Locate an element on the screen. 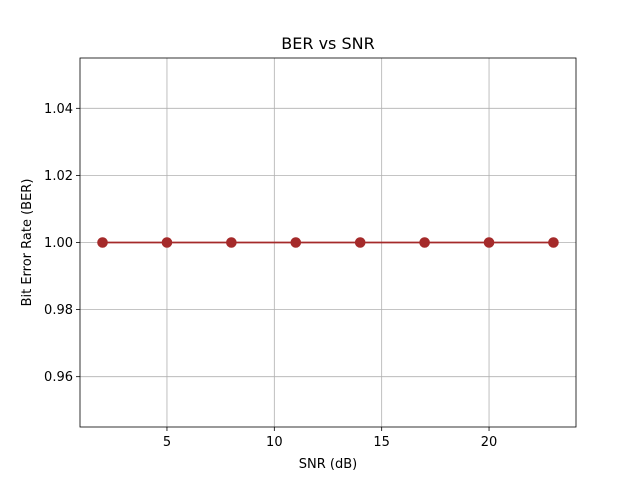 The width and height of the screenshot is (640, 480). x-tick-label: 15 is located at coordinates (381, 442).